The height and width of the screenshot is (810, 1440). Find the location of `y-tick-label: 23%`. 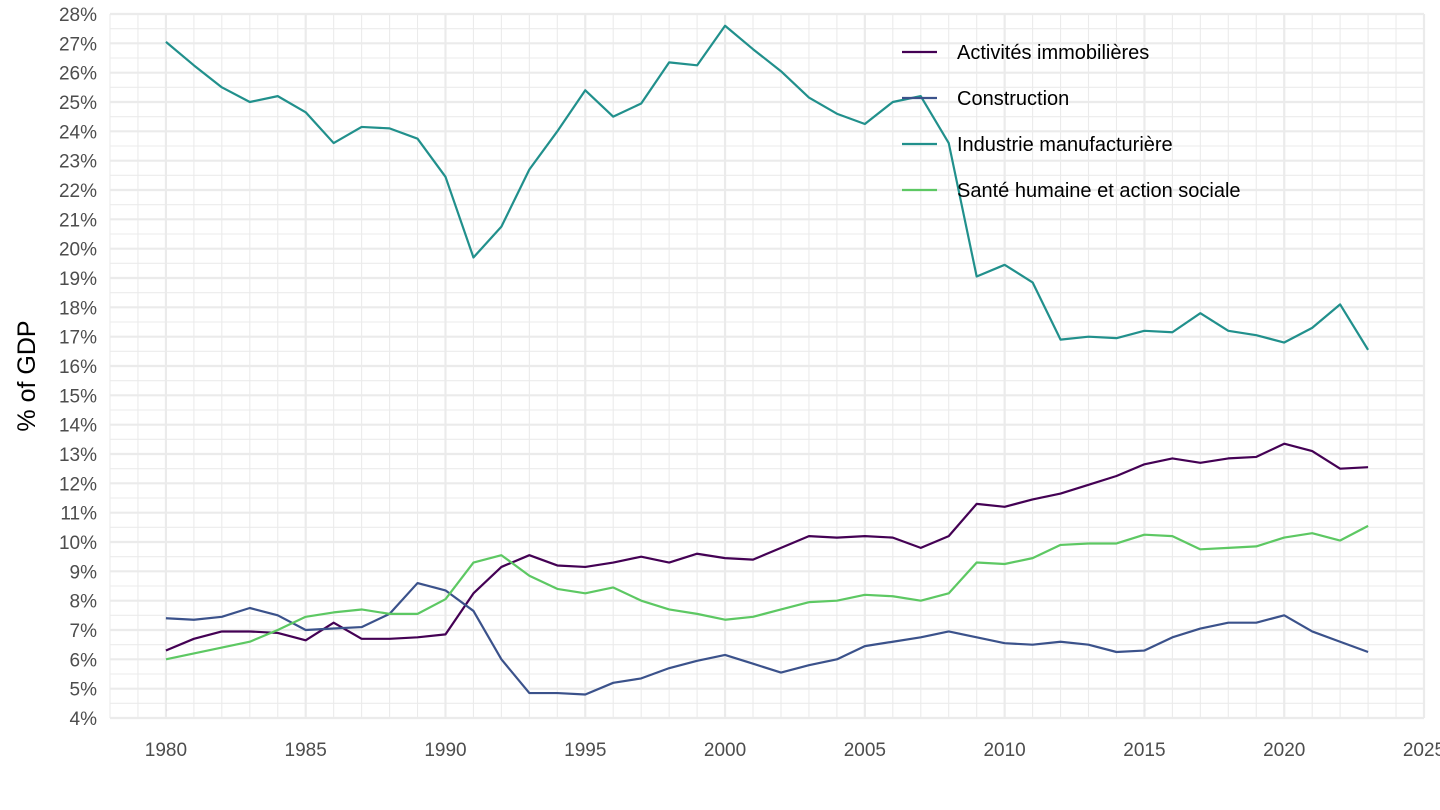

y-tick-label: 23% is located at coordinates (78, 162).